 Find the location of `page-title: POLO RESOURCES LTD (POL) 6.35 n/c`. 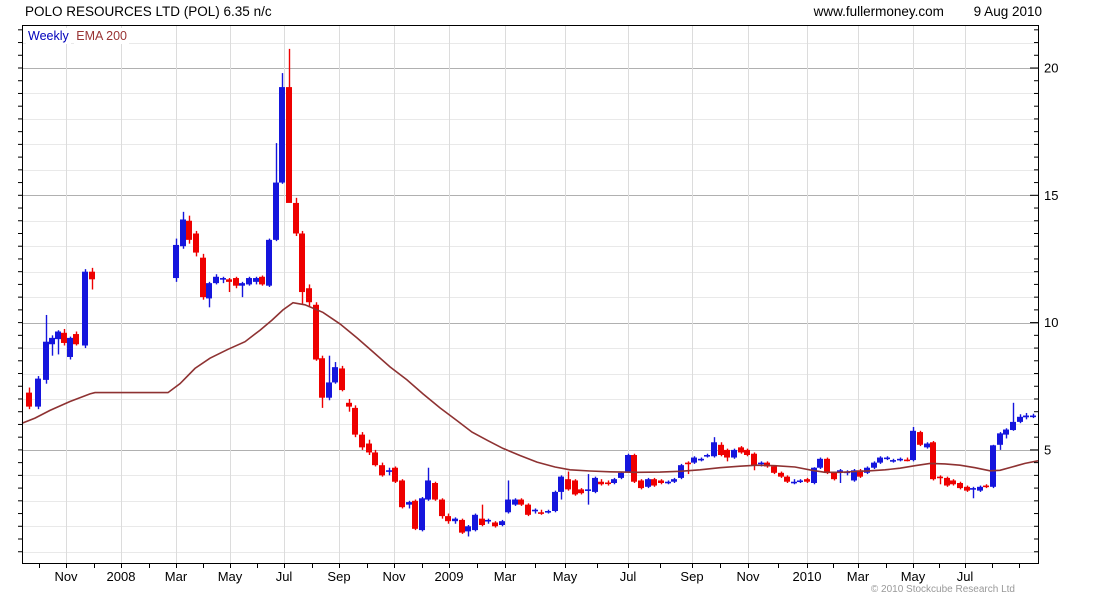

page-title: POLO RESOURCES LTD (POL) 6.35 n/c is located at coordinates (148, 11).